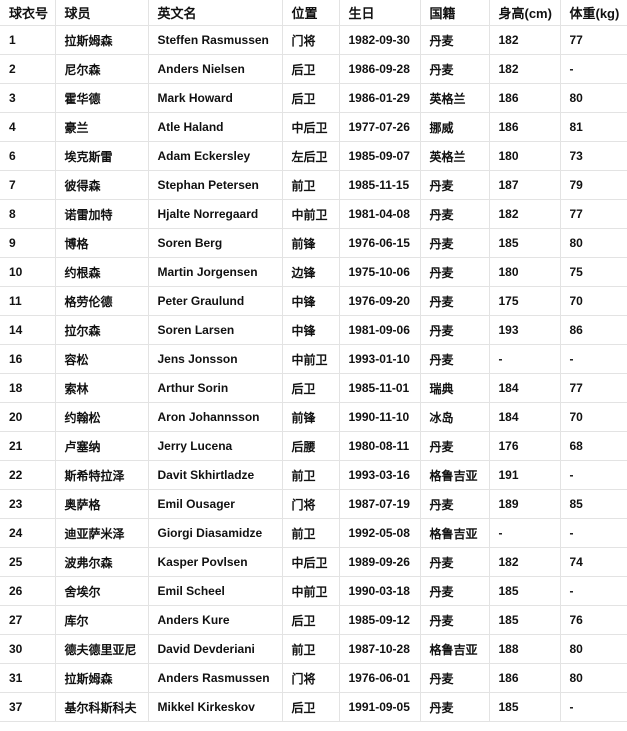 This screenshot has height=731, width=627. I want to click on cell-english-name: Mikkel Kirkeskov, so click(215, 707).